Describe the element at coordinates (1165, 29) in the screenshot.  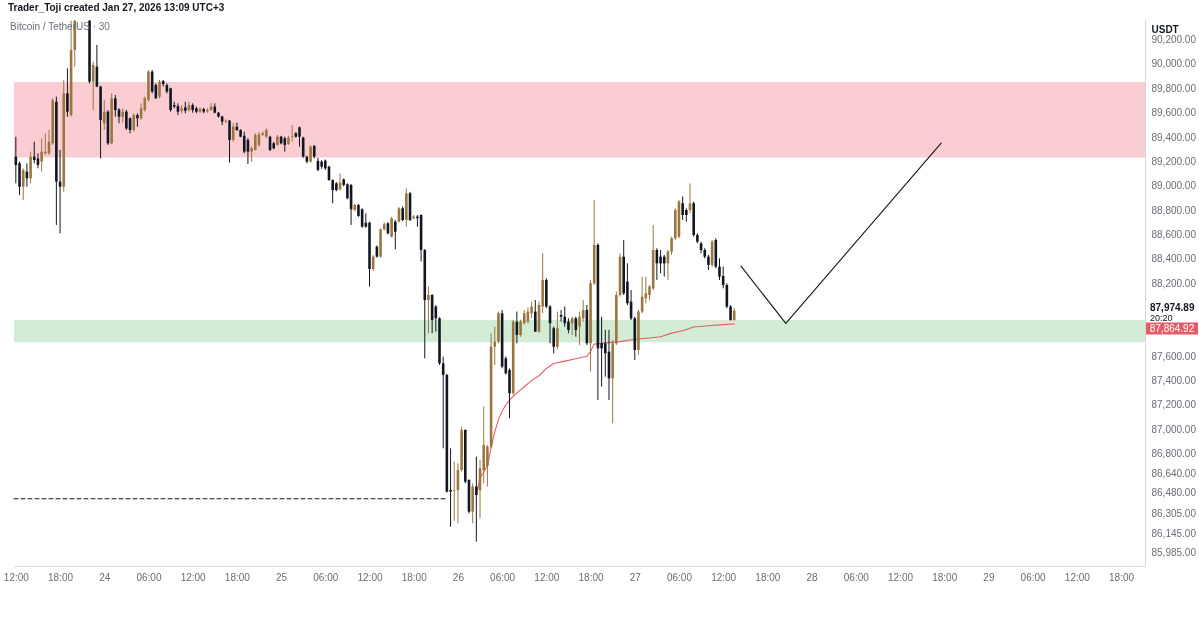
I see `y-axis-title: USDT` at that location.